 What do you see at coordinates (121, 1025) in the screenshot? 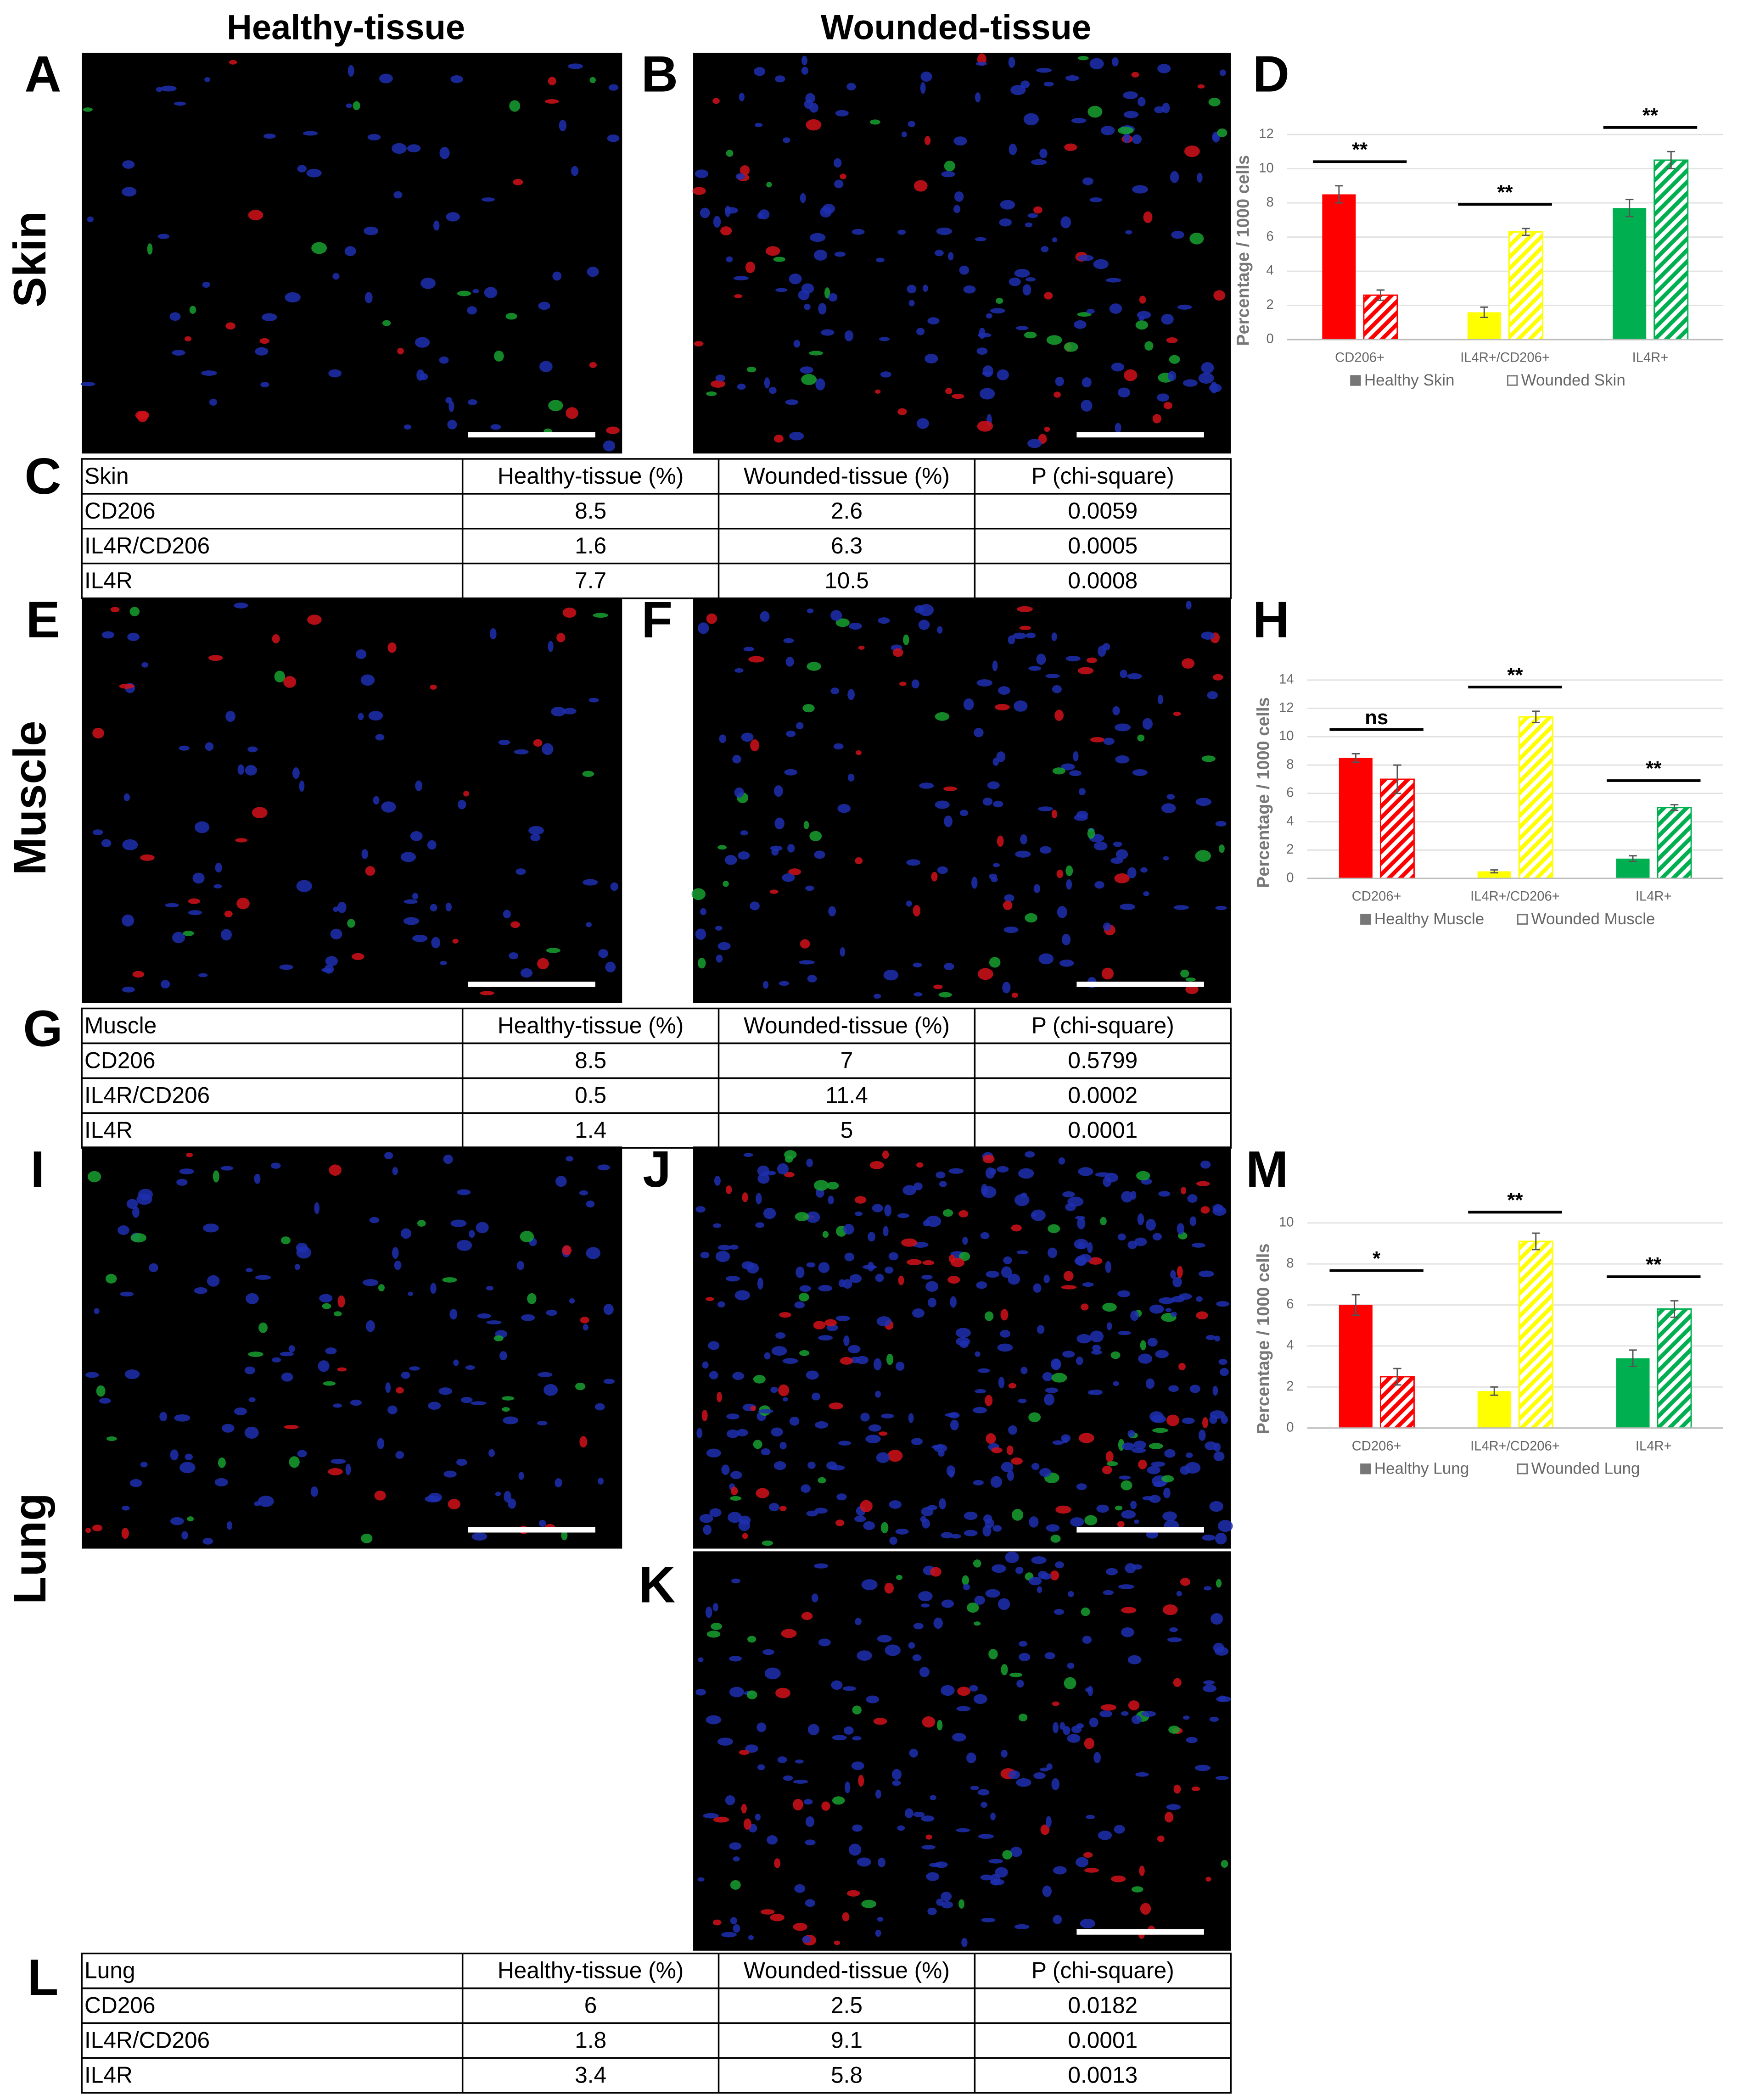
I see `table-header-cell: Muscle` at bounding box center [121, 1025].